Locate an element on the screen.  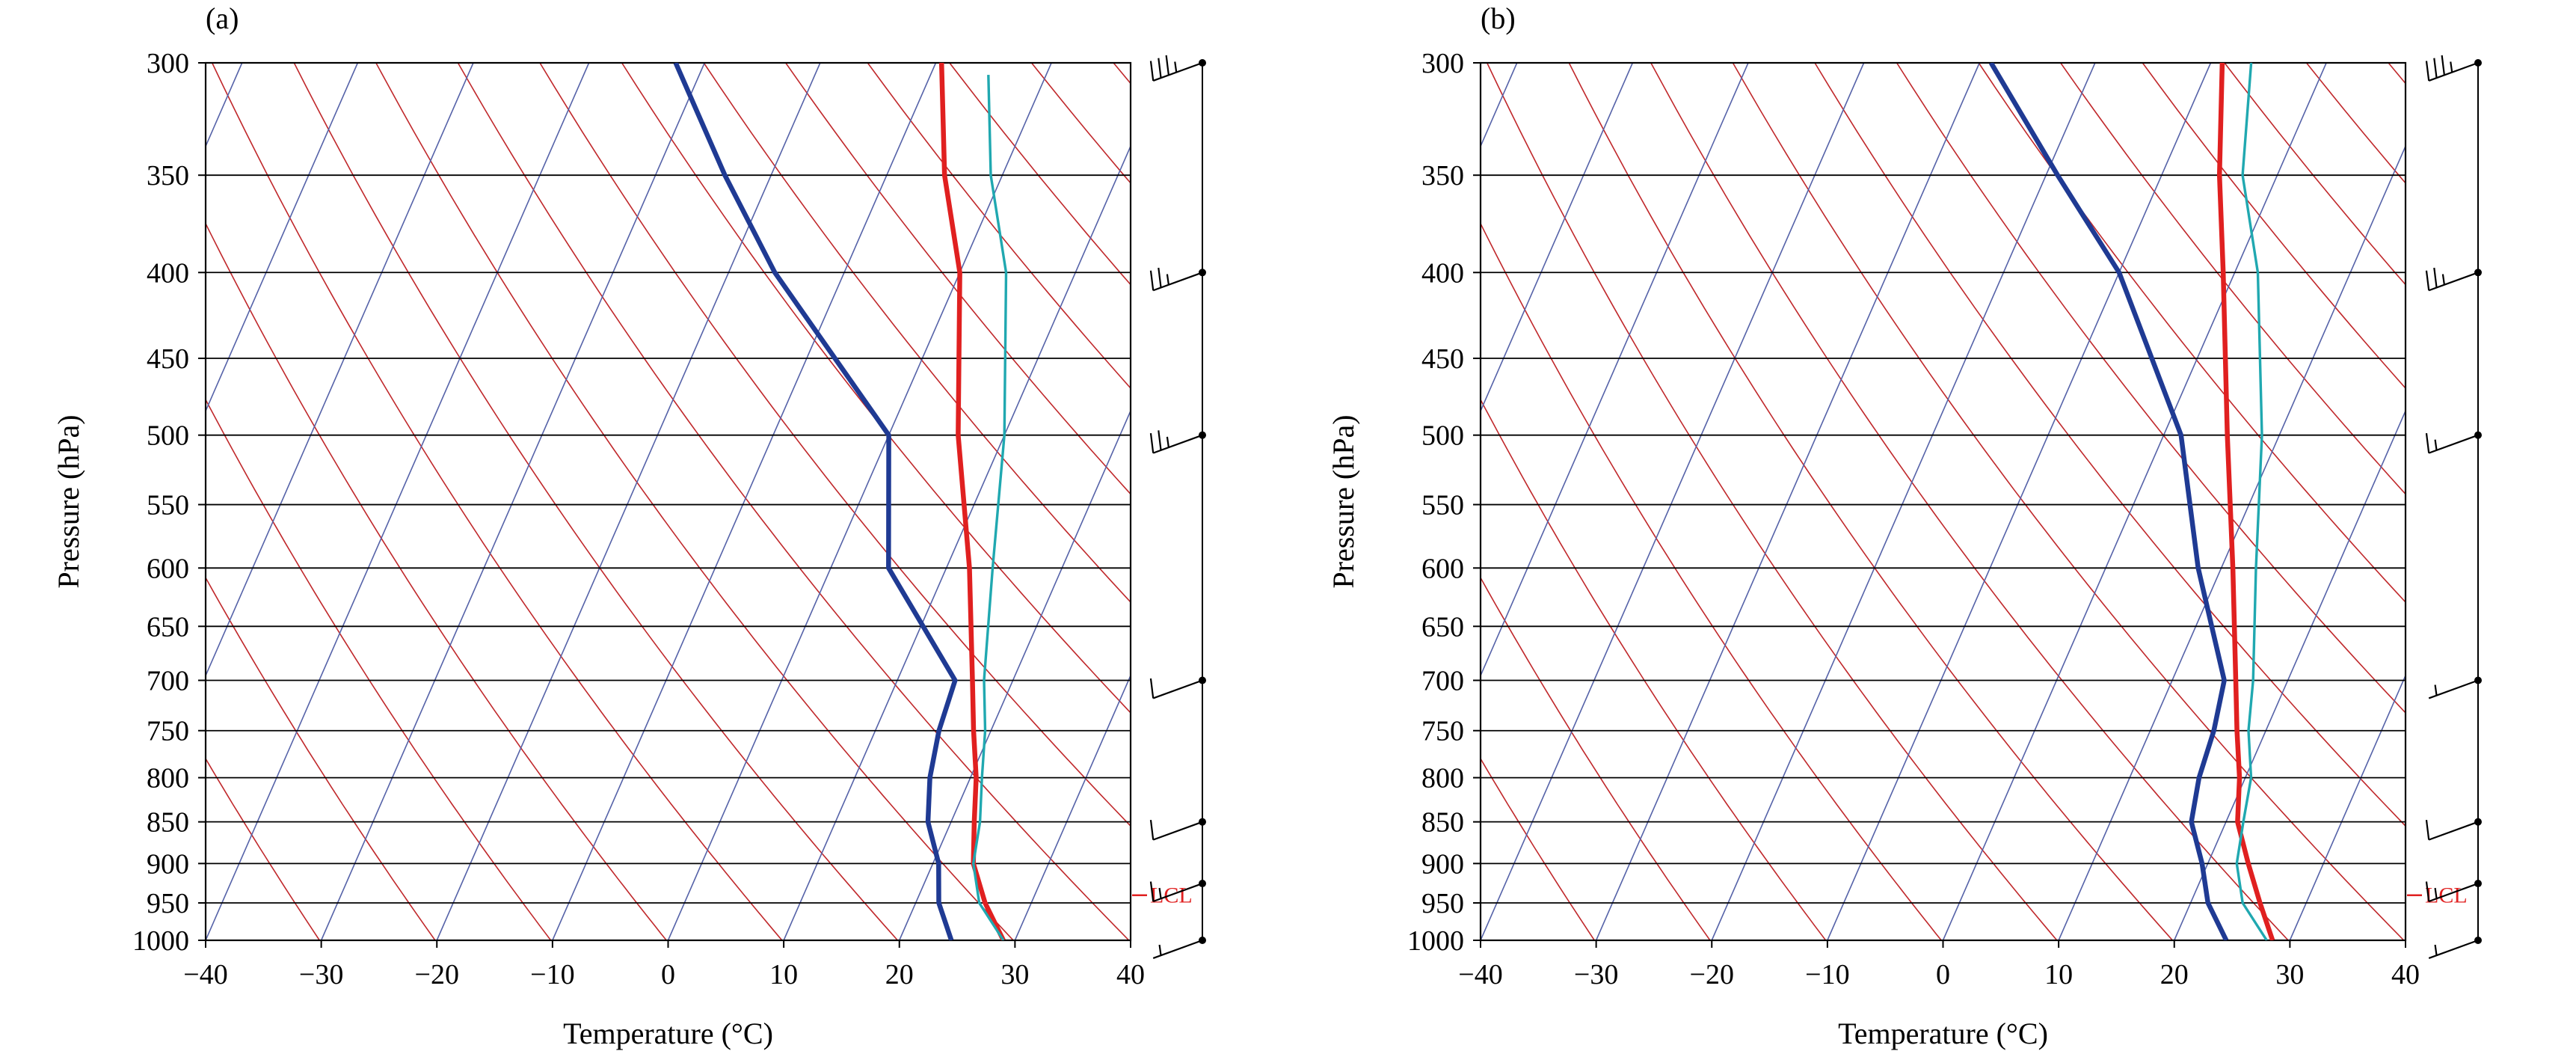
temperature-curve is located at coordinates (2245, 502).